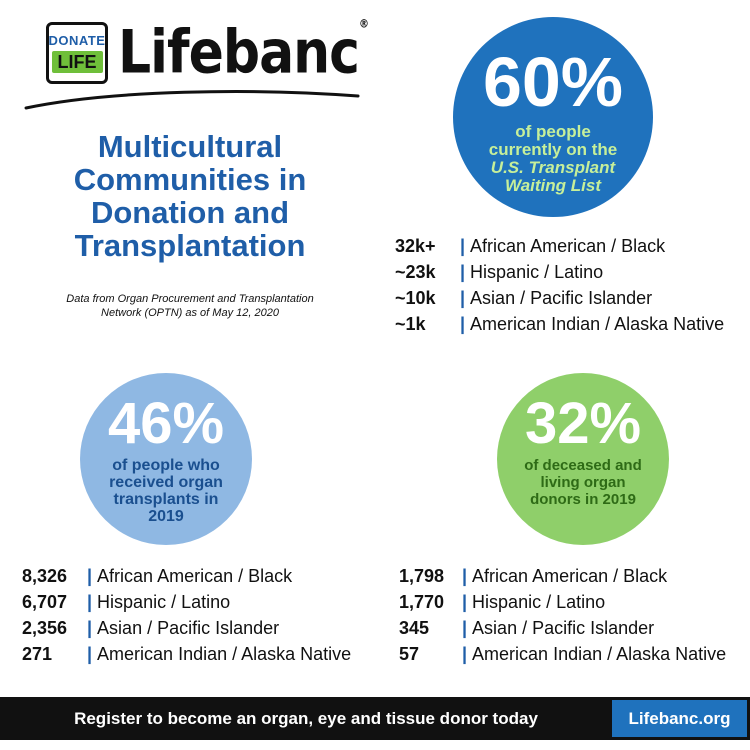 The width and height of the screenshot is (750, 750). I want to click on stat-row: ~10k | Asian / Pacific Islander, so click(524, 298).